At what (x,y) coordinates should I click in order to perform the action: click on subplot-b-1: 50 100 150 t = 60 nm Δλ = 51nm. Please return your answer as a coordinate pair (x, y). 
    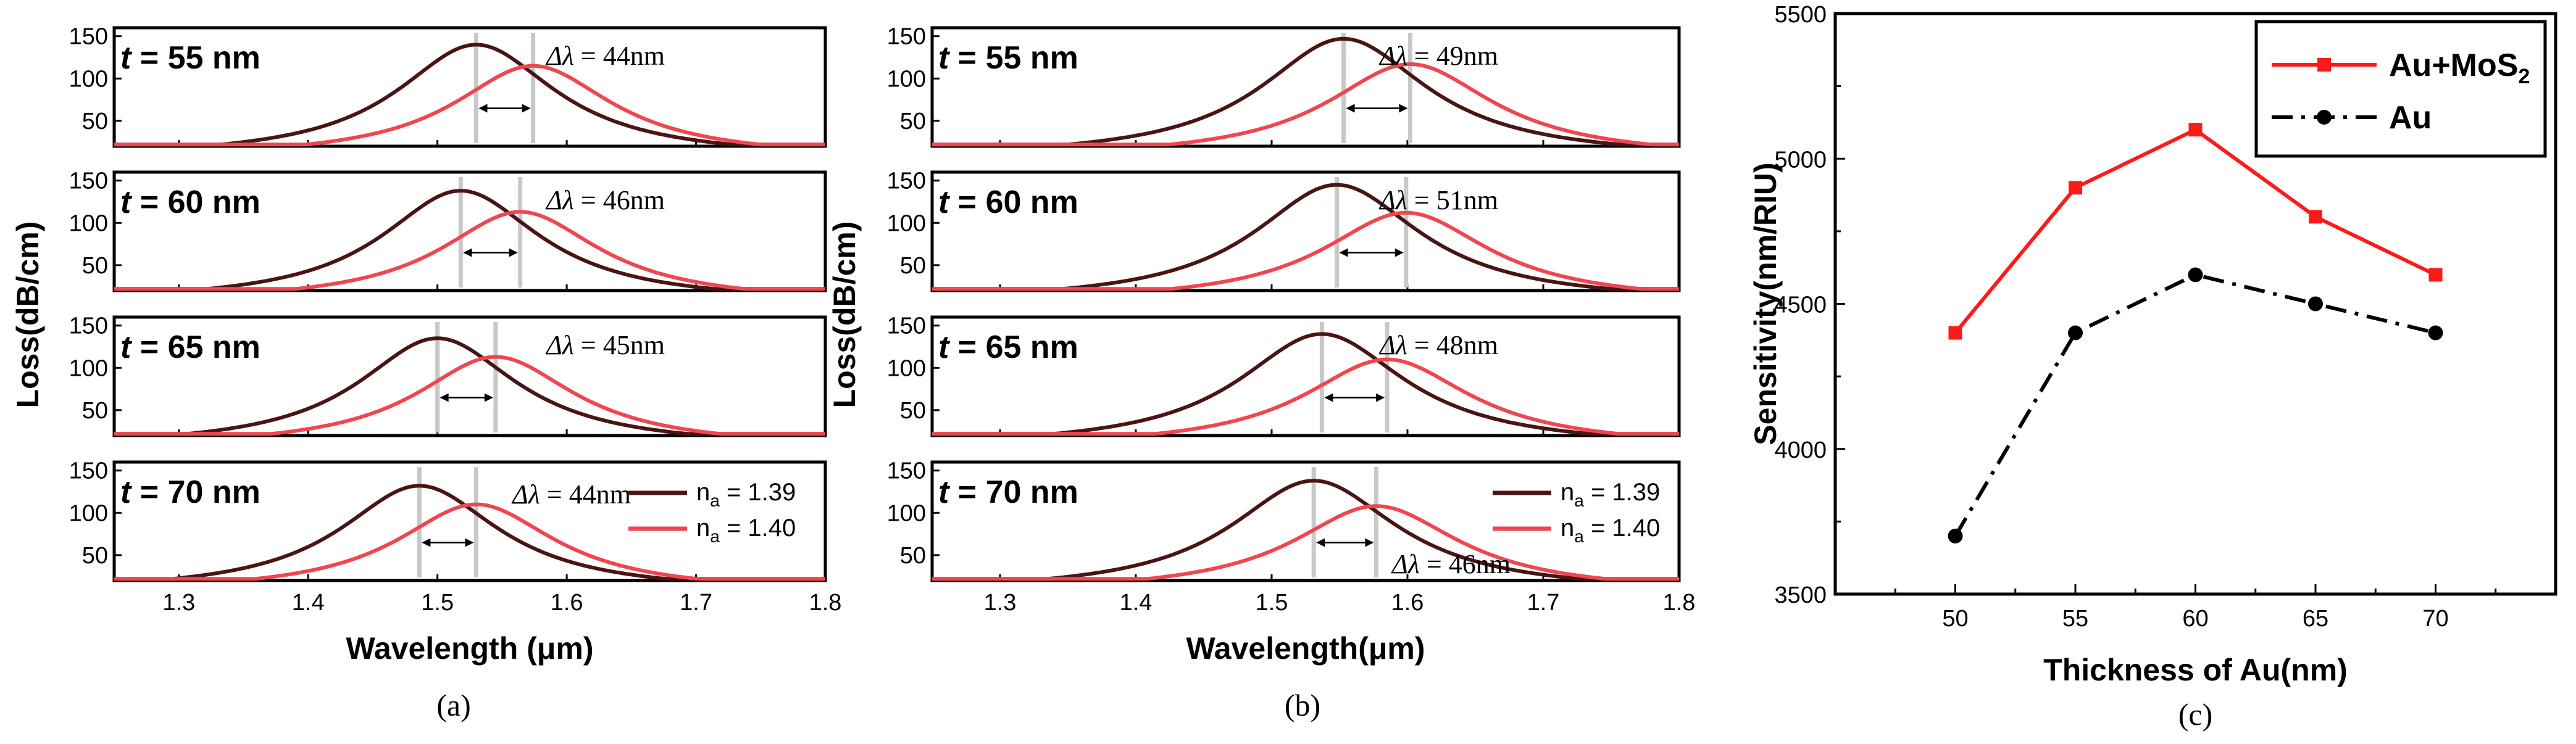
    Looking at the image, I should click on (1284, 230).